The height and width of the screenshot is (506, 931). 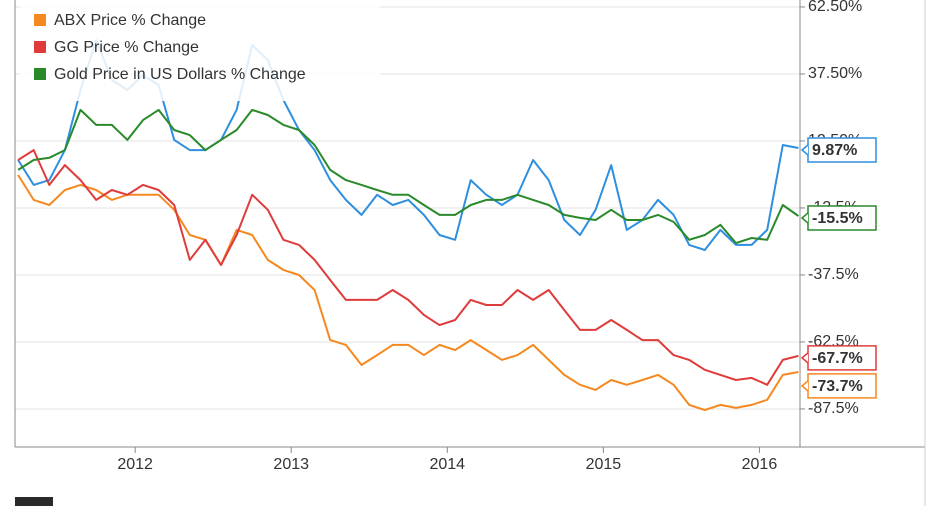 I want to click on y-tick-label: 37.50%, so click(x=835, y=73).